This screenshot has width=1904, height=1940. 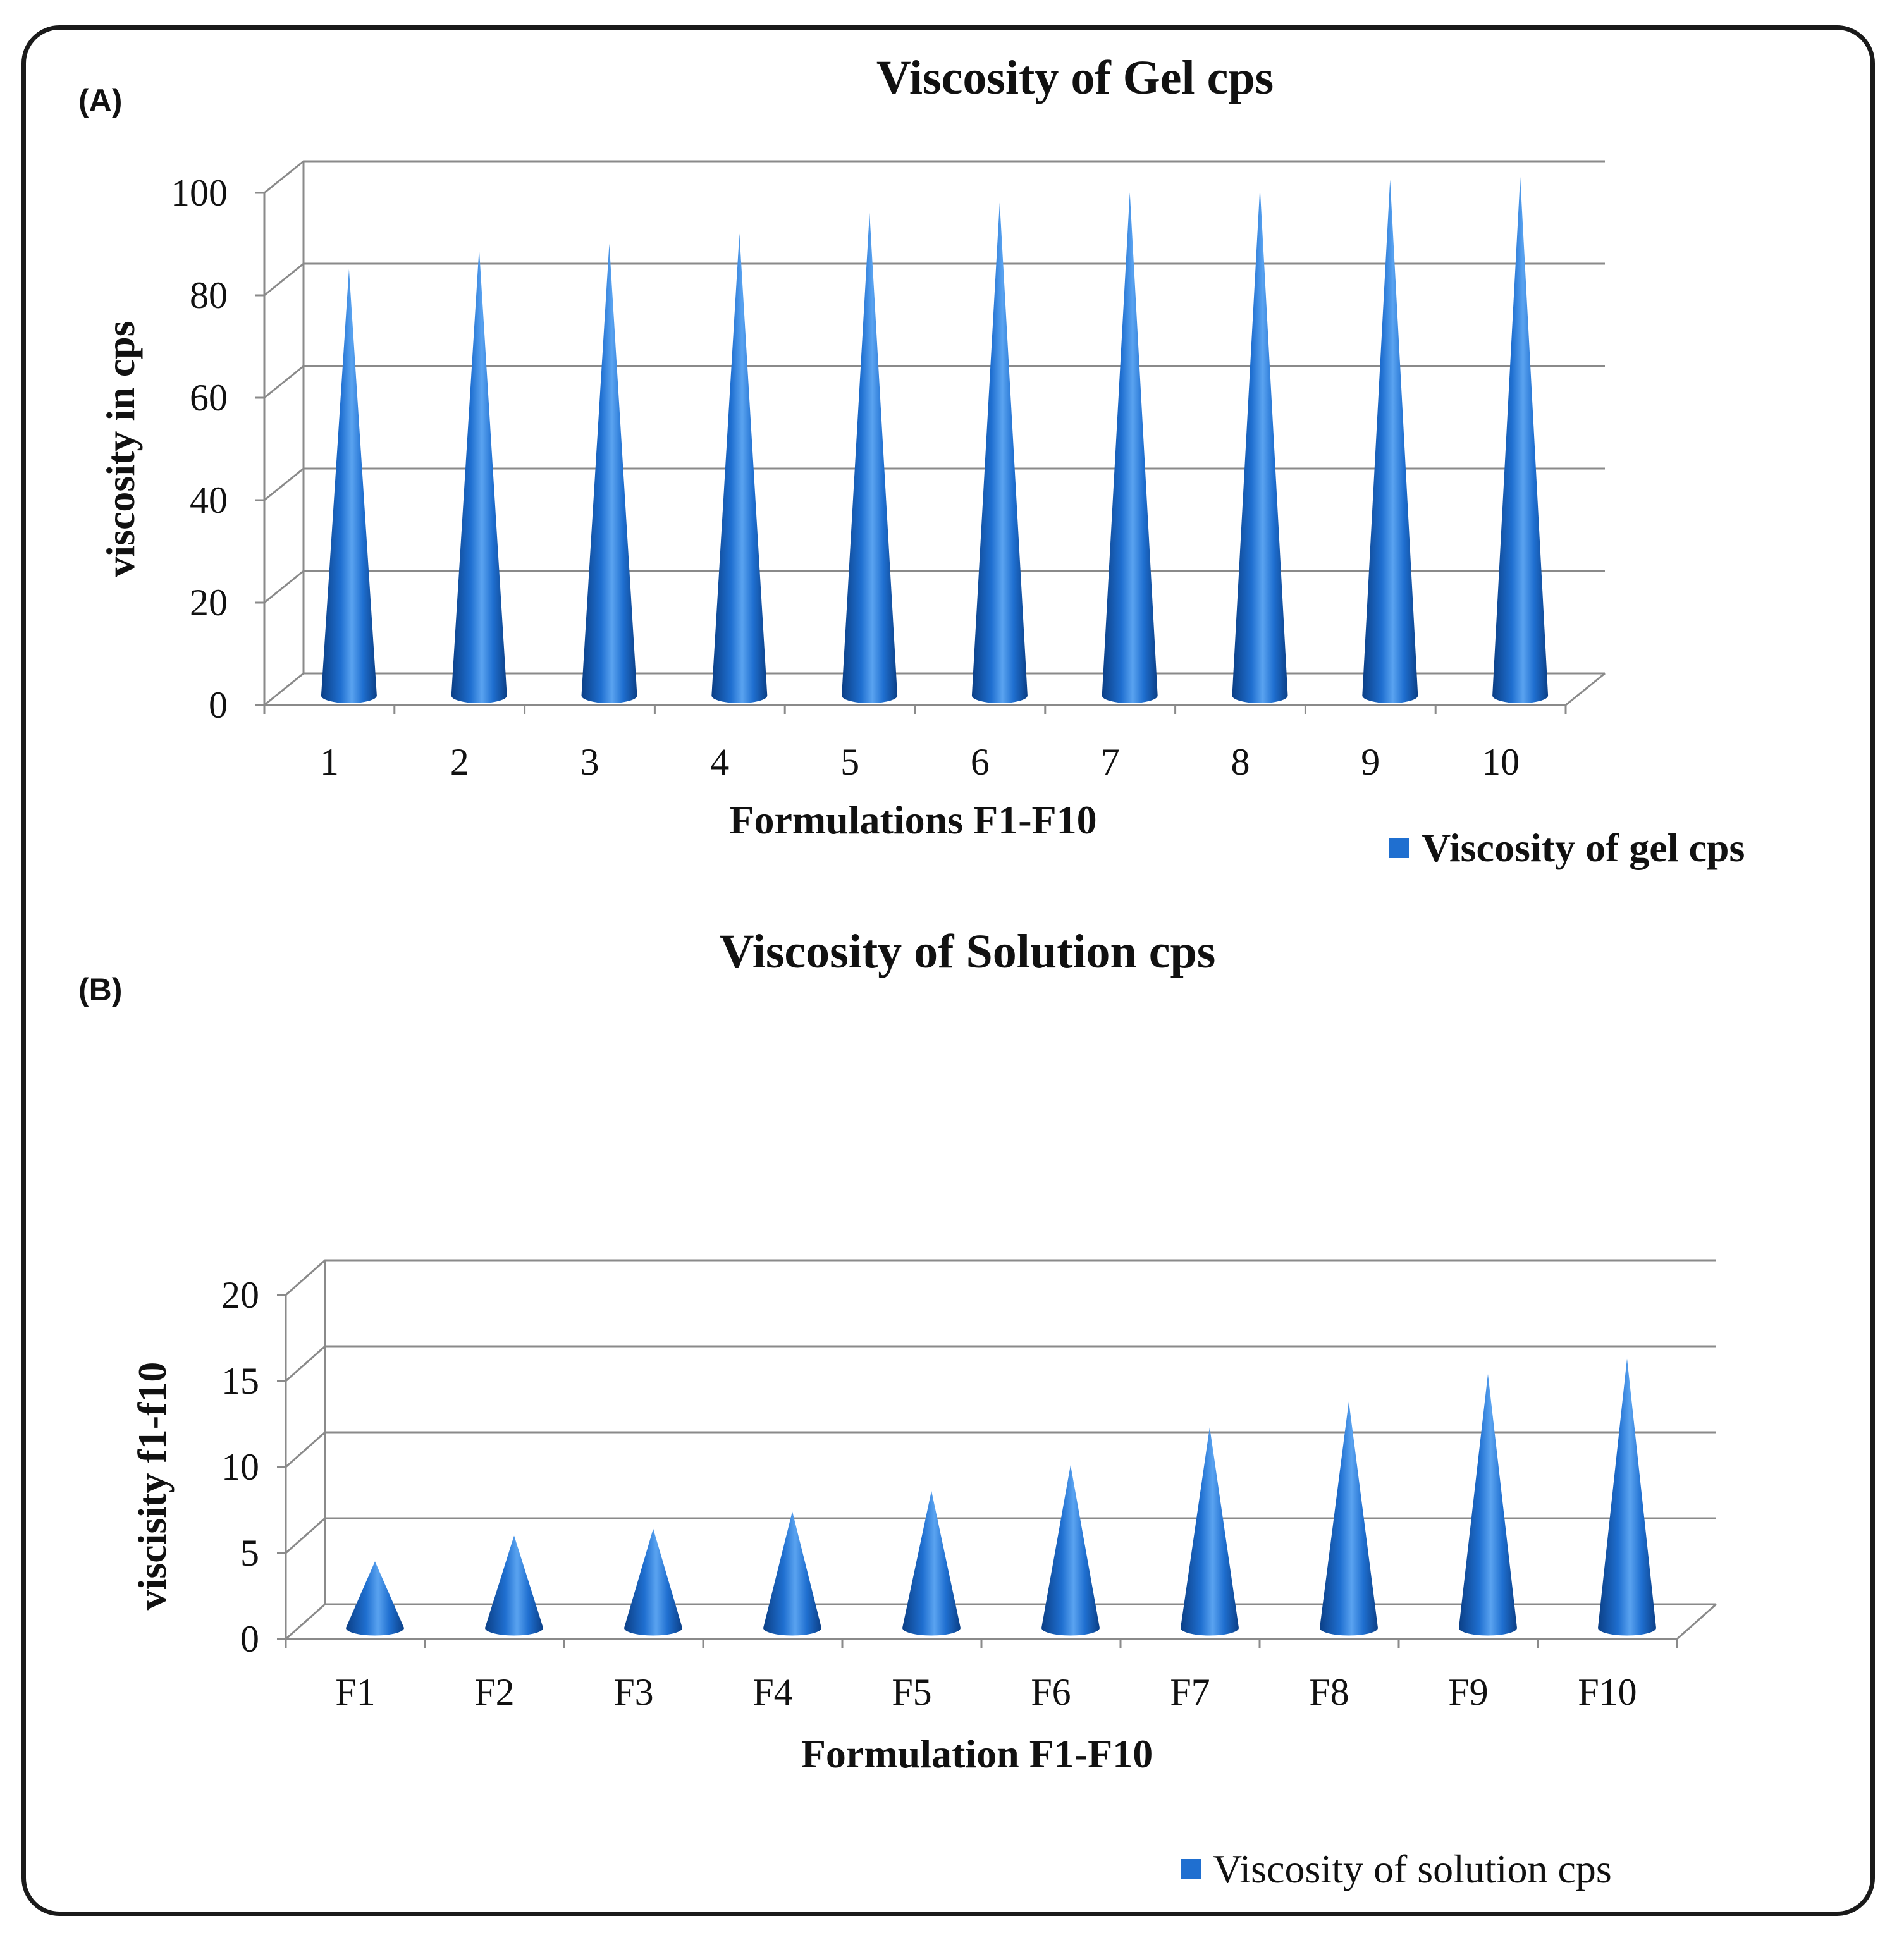 I want to click on y-tick-label: 15, so click(x=240, y=1381).